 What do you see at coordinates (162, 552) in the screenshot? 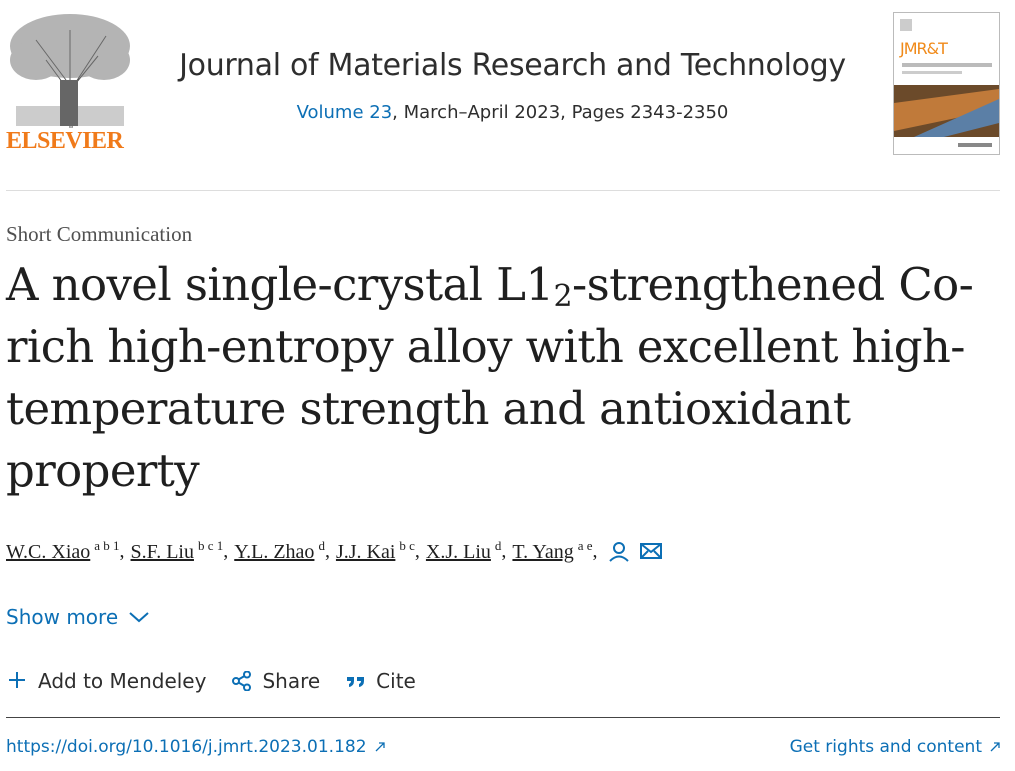
I see `author-name: S.F. Liu` at bounding box center [162, 552].